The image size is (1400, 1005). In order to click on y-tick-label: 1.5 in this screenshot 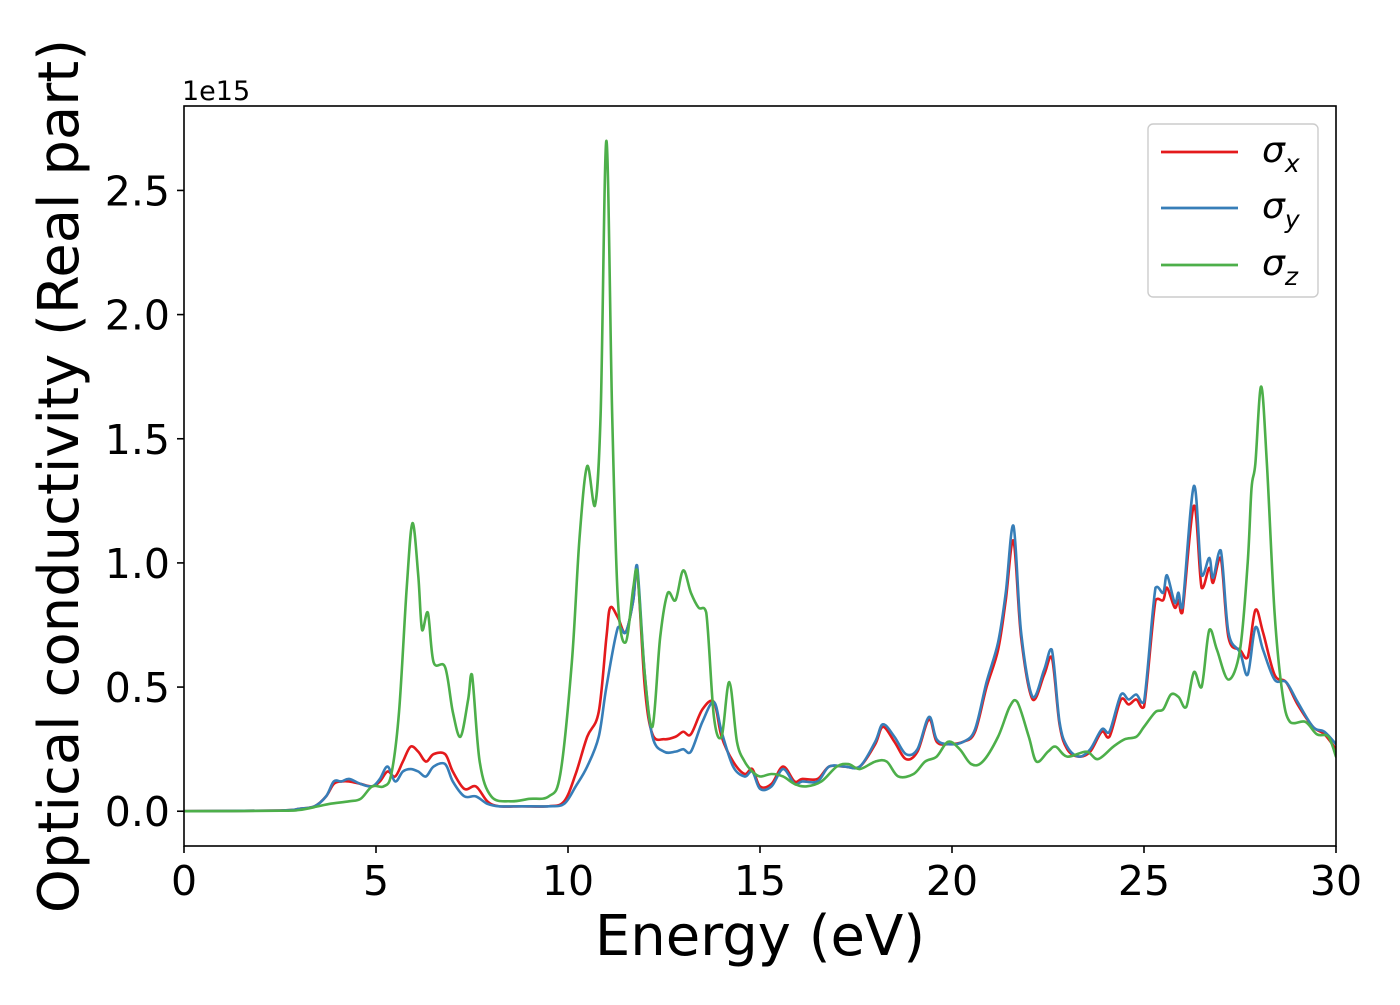, I will do `click(137, 440)`.